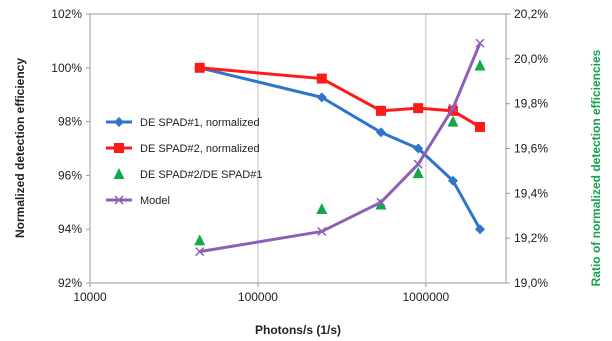 The width and height of the screenshot is (612, 341). What do you see at coordinates (531, 59) in the screenshot?
I see `y2-tick-label: 20,0%` at bounding box center [531, 59].